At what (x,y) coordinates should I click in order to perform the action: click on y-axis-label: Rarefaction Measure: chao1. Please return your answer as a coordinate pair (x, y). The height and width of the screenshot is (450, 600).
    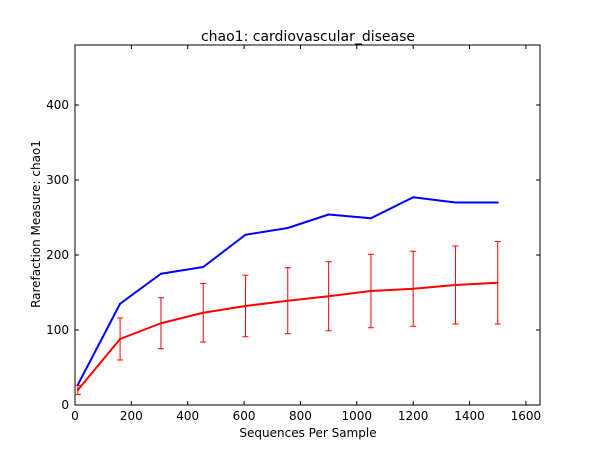
    Looking at the image, I should click on (36, 224).